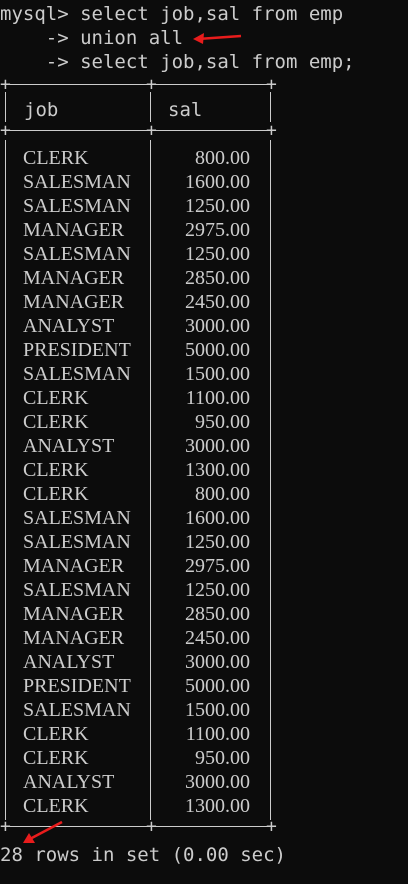  Describe the element at coordinates (41, 110) in the screenshot. I see `column-header-job: job` at that location.